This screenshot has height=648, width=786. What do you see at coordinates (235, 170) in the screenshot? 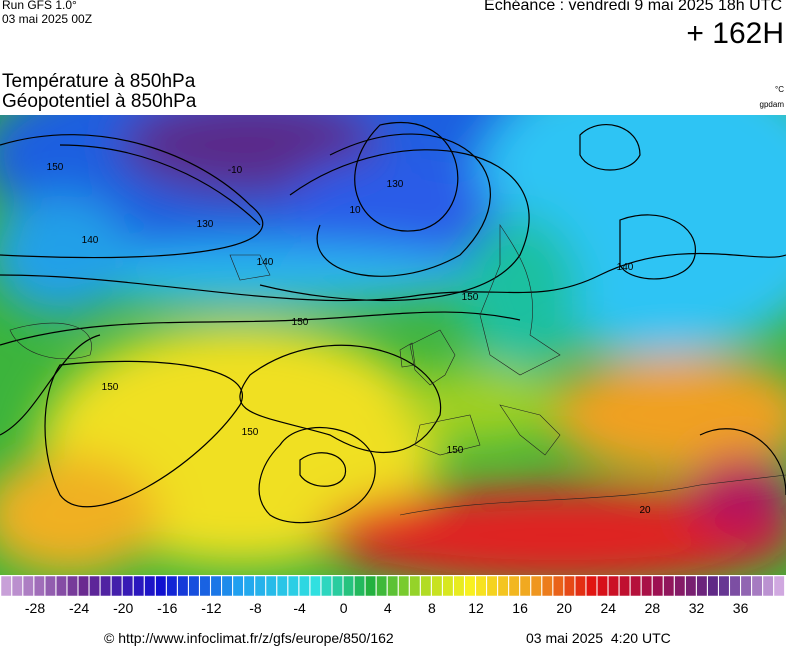
I see `contour-label: -10` at bounding box center [235, 170].